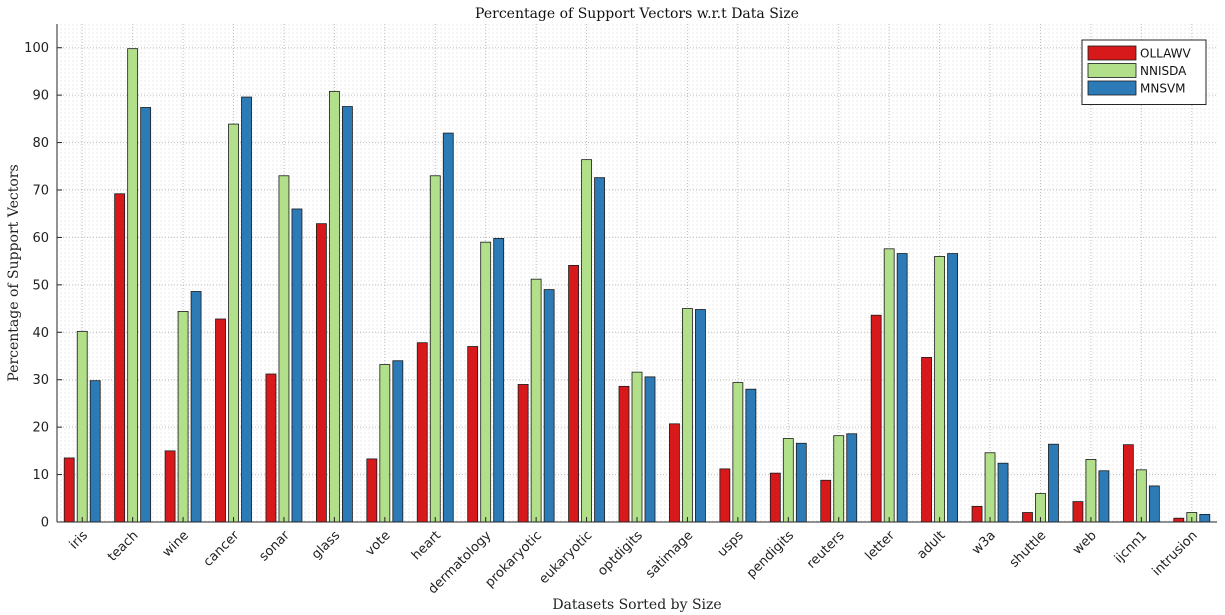 This screenshot has width=1225, height=615. What do you see at coordinates (275, 546) in the screenshot?
I see `x-tick-label: sonar` at bounding box center [275, 546].